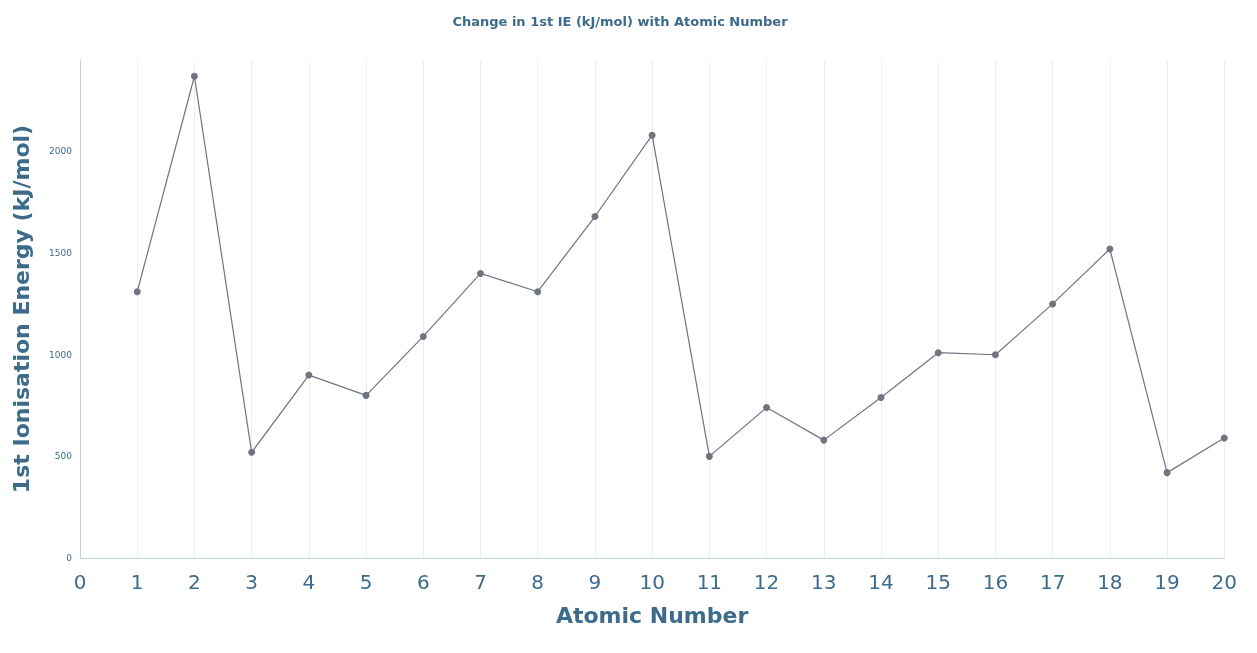  What do you see at coordinates (824, 582) in the screenshot?
I see `x-tick-label: 13` at bounding box center [824, 582].